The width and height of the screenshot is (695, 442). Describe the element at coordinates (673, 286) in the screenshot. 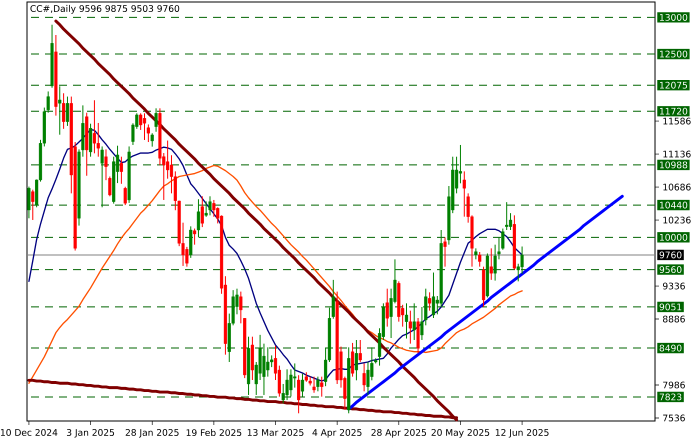

I see `y-tick-label: 9336` at that location.